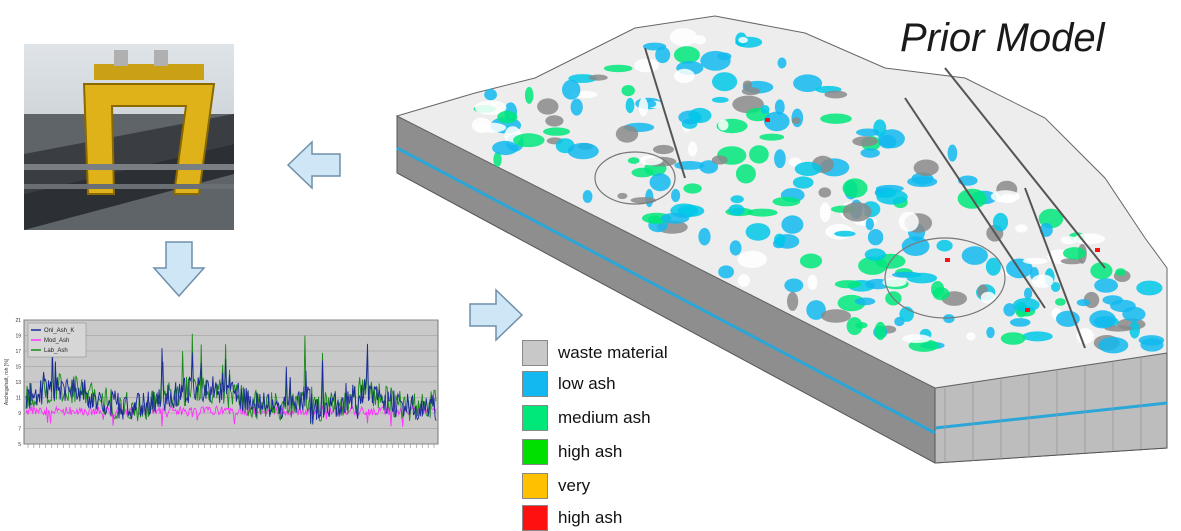 This screenshot has height=531, width=1181. I want to click on chart-legend-label: Lab_Ash, so click(56, 351).